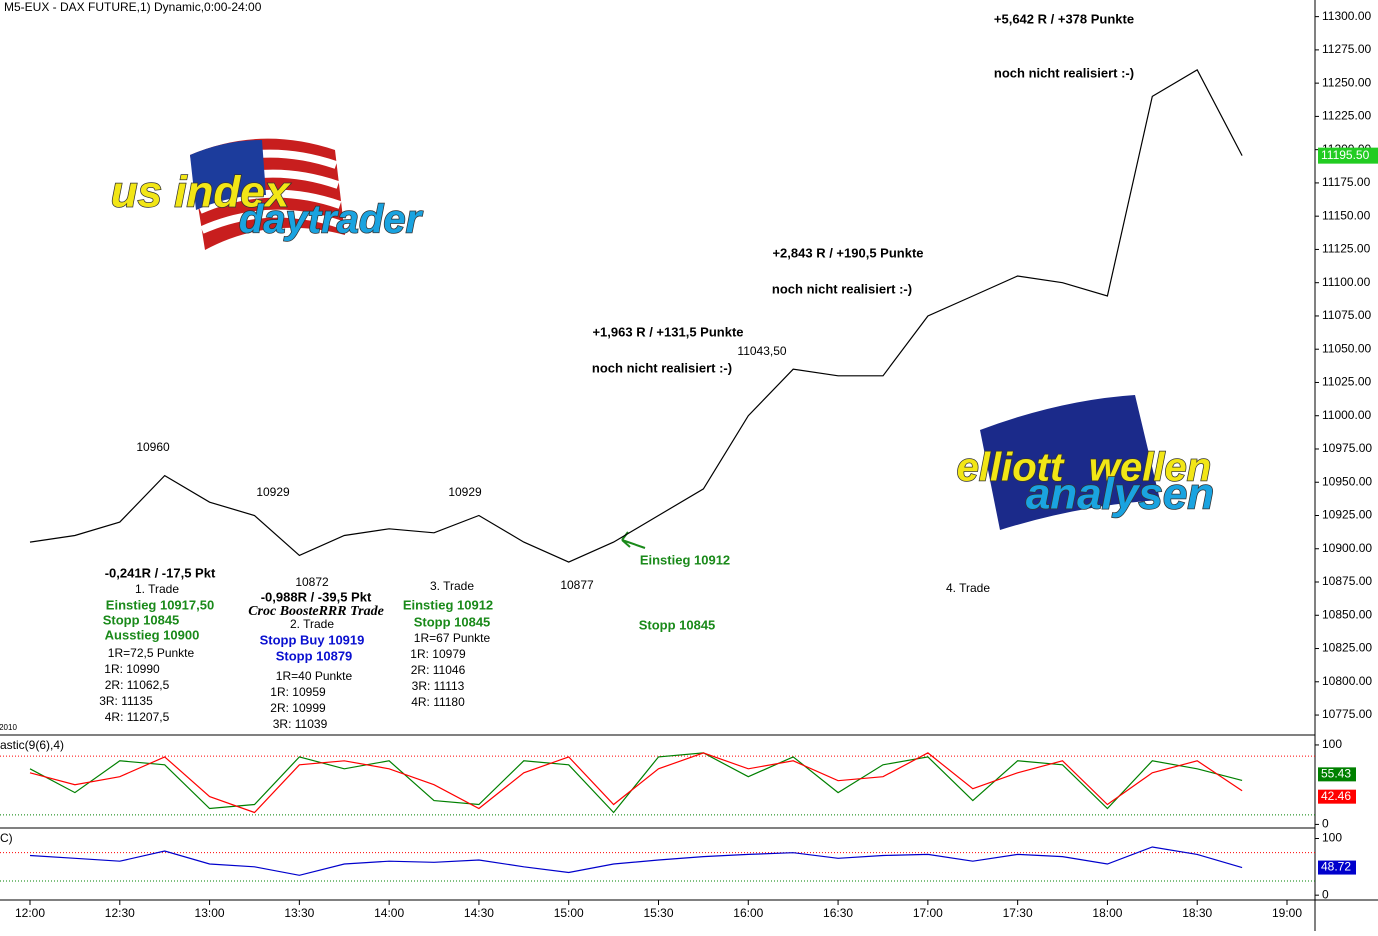 The image size is (1378, 936). I want to click on y-tick-label: 11025.00, so click(1346, 382).